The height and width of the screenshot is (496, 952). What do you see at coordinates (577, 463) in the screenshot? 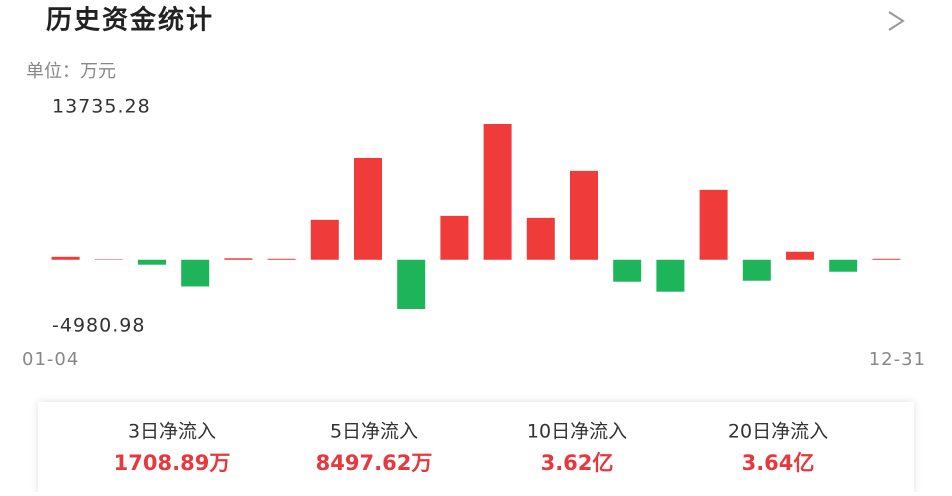
I see `summary-value: 3.62亿` at bounding box center [577, 463].